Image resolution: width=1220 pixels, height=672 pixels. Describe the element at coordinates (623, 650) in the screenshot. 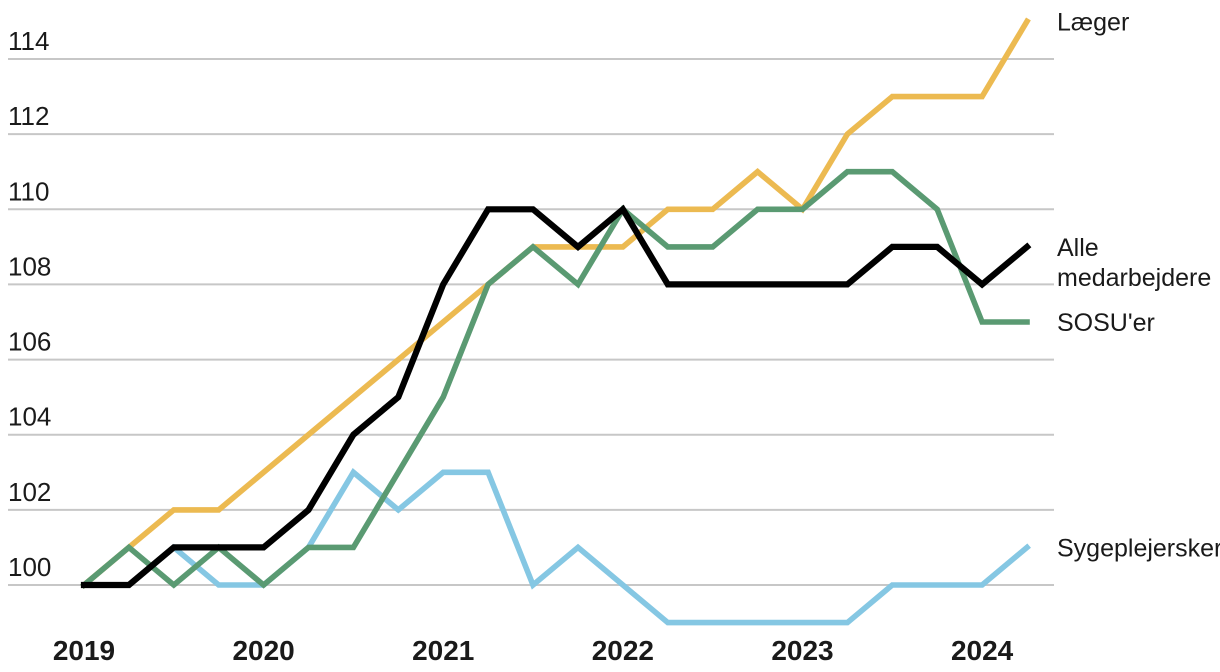

I see `x-tick-label-2022: 2022` at that location.